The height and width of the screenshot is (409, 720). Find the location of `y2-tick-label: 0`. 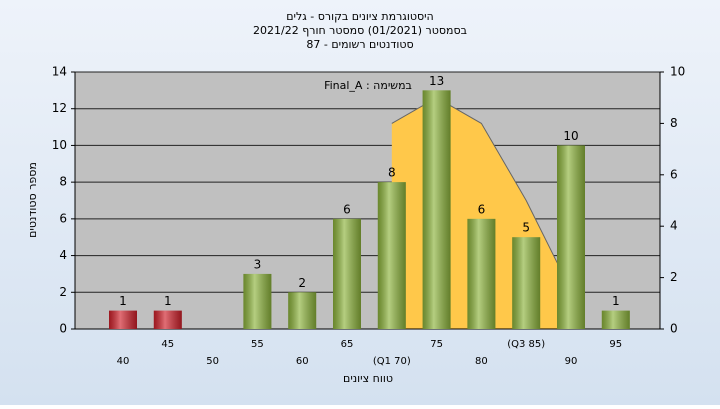

y2-tick-label: 0 is located at coordinates (674, 329).